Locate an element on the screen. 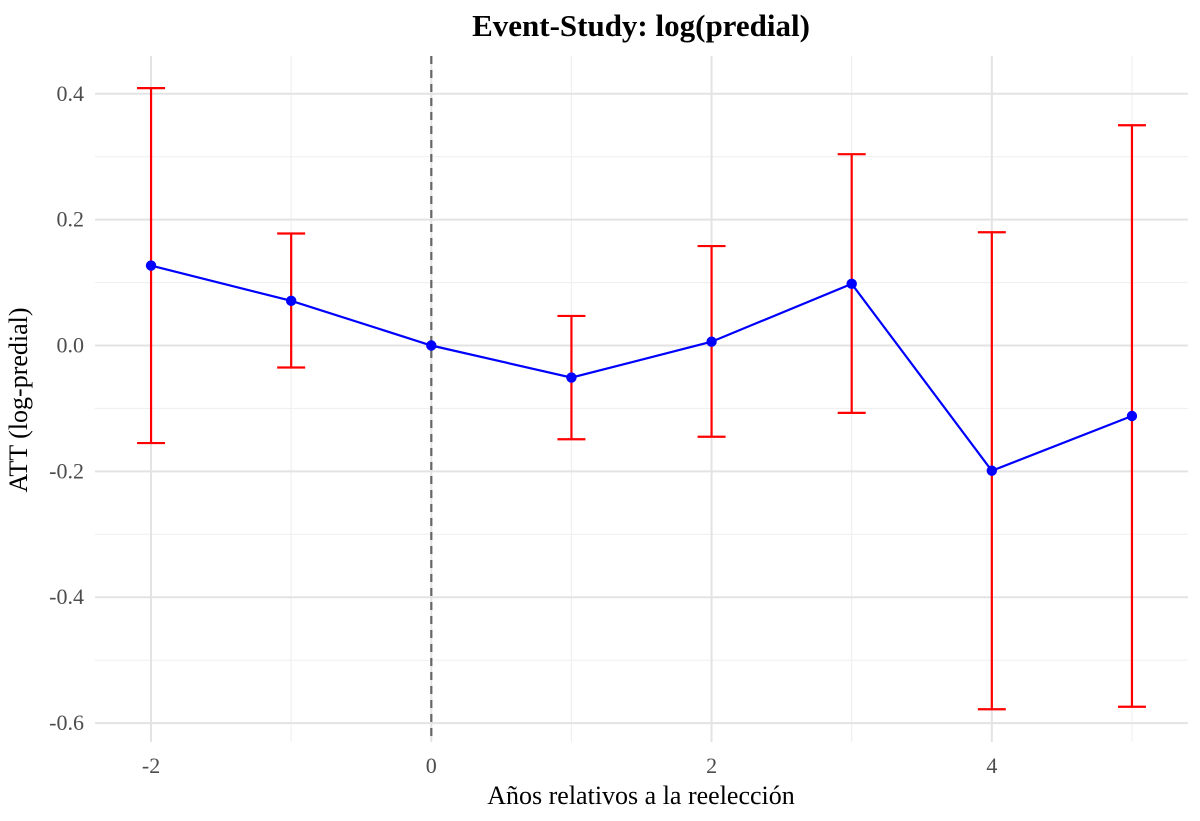 Image resolution: width=1200 pixels, height=821 pixels. x-axis-ticks: -2 0 2 4 is located at coordinates (569, 765).